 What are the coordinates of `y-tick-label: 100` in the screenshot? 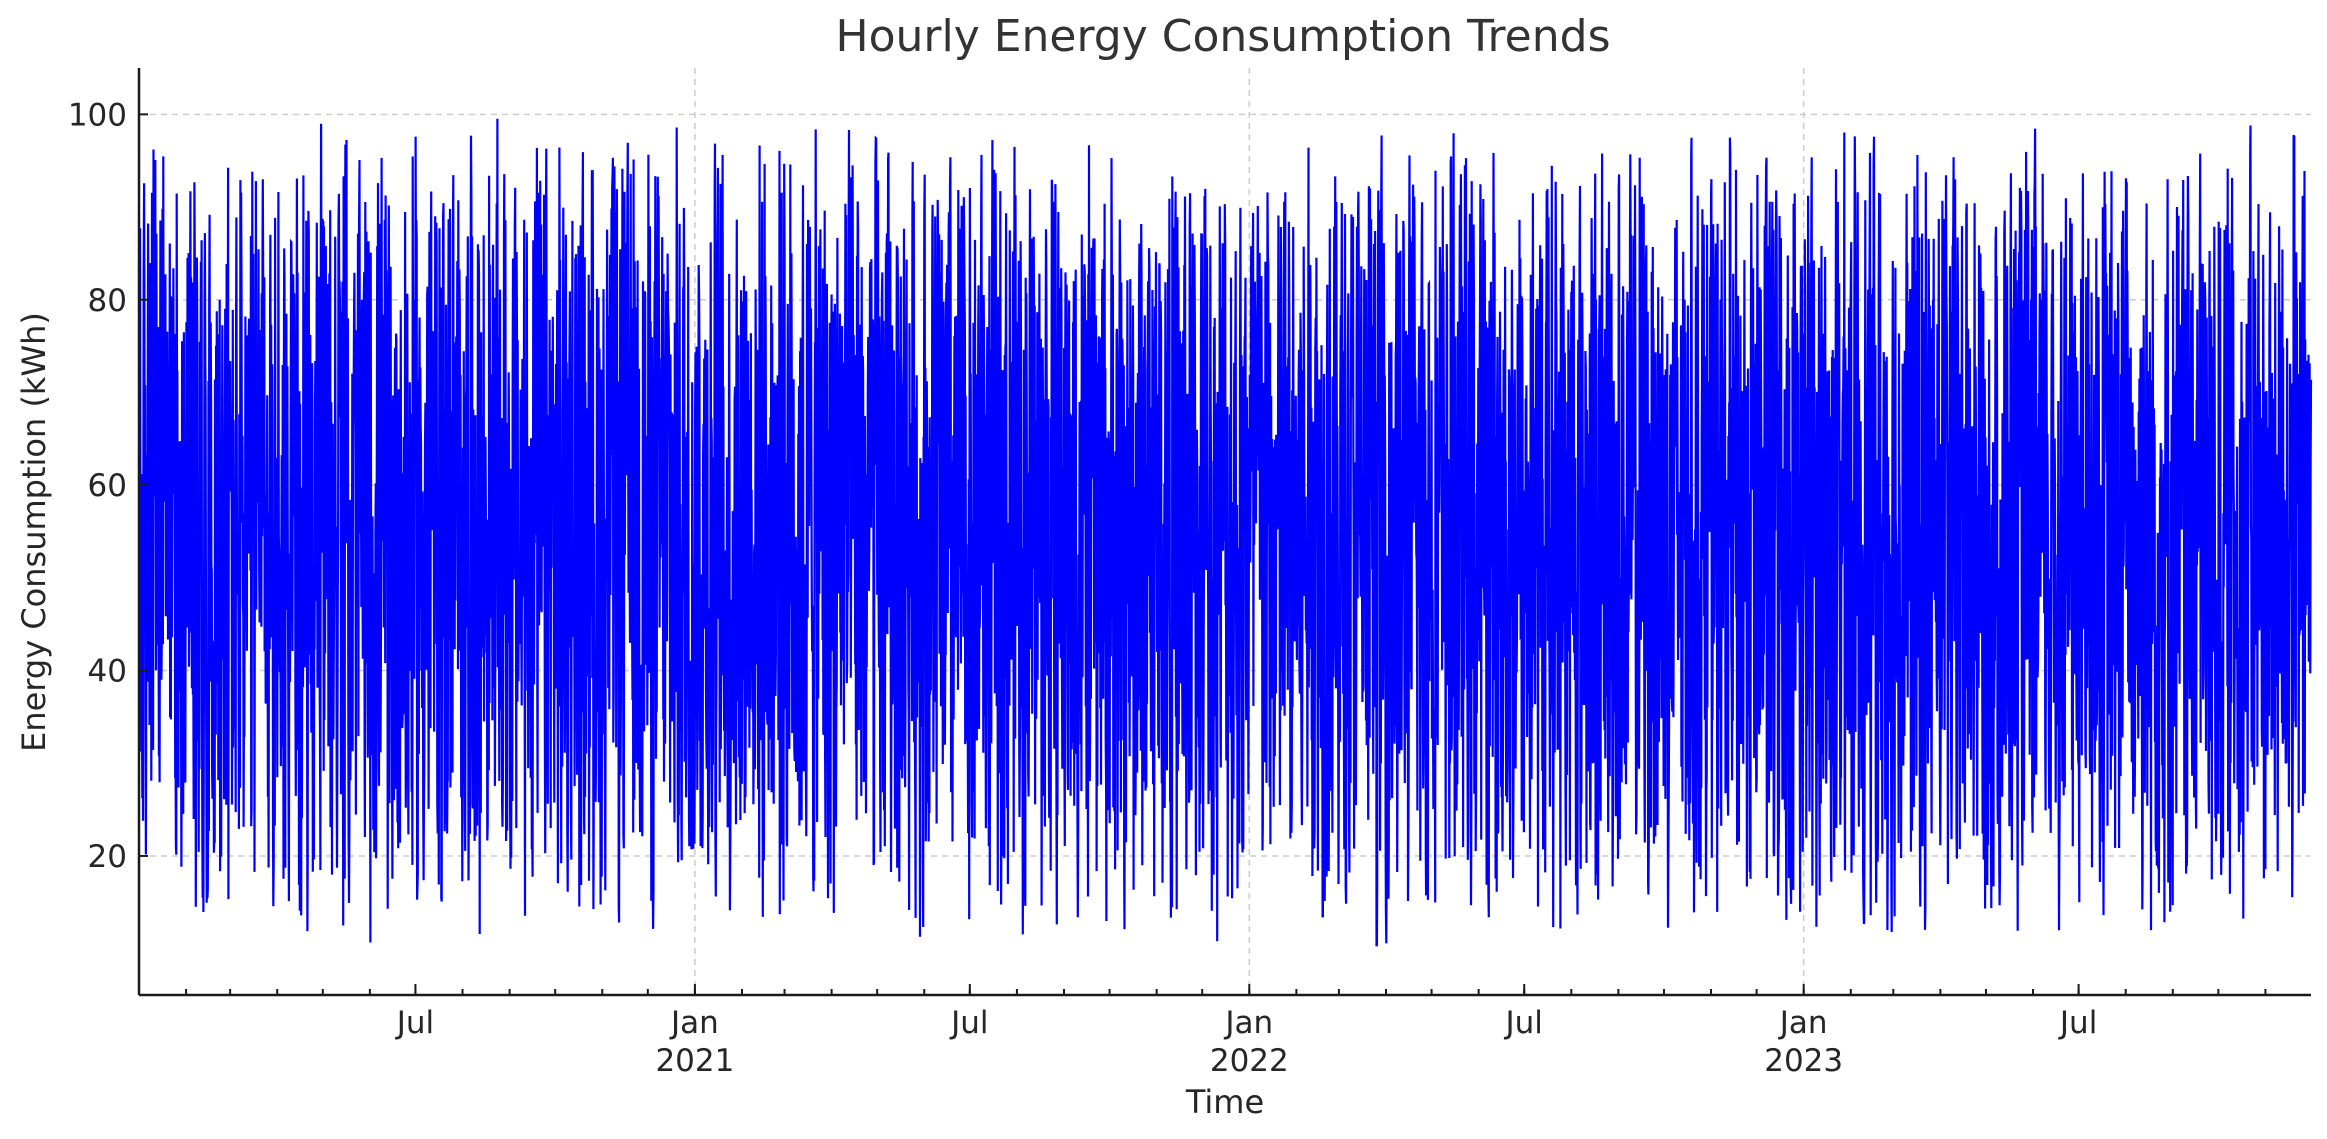 It's located at (97, 115).